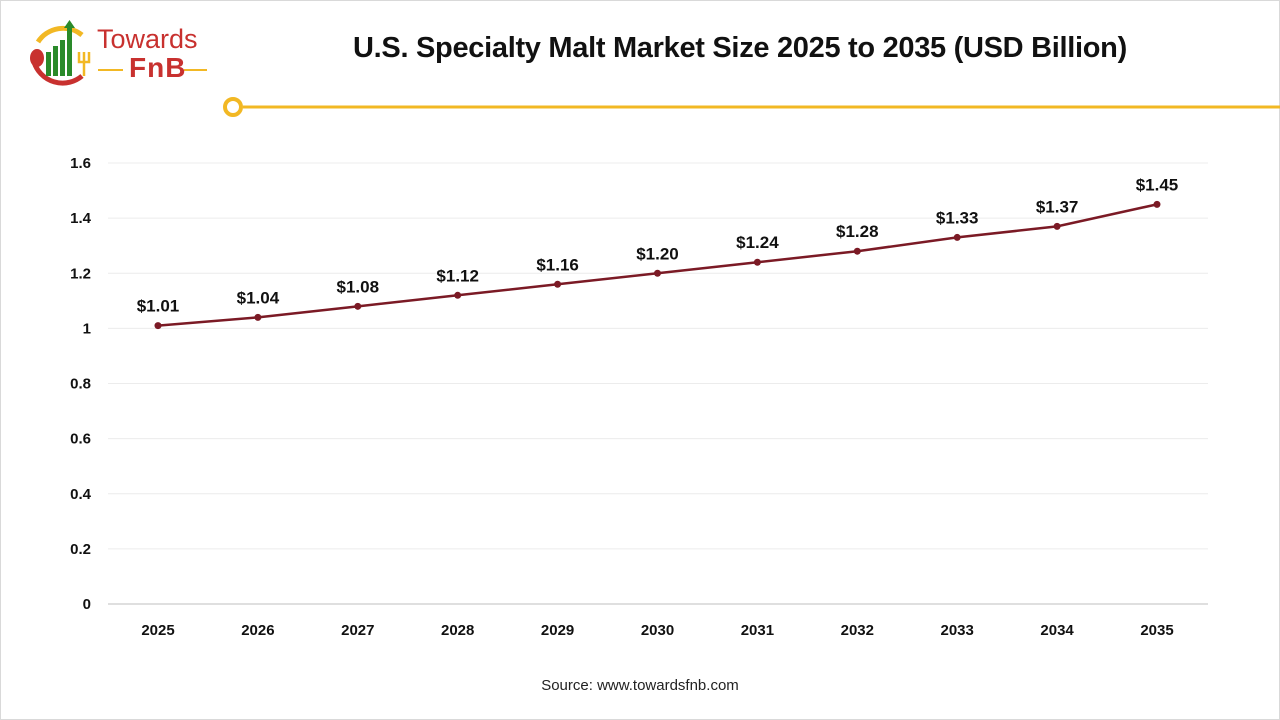 The height and width of the screenshot is (720, 1280). Describe the element at coordinates (657, 253) in the screenshot. I see `data-label: $1.20` at that location.